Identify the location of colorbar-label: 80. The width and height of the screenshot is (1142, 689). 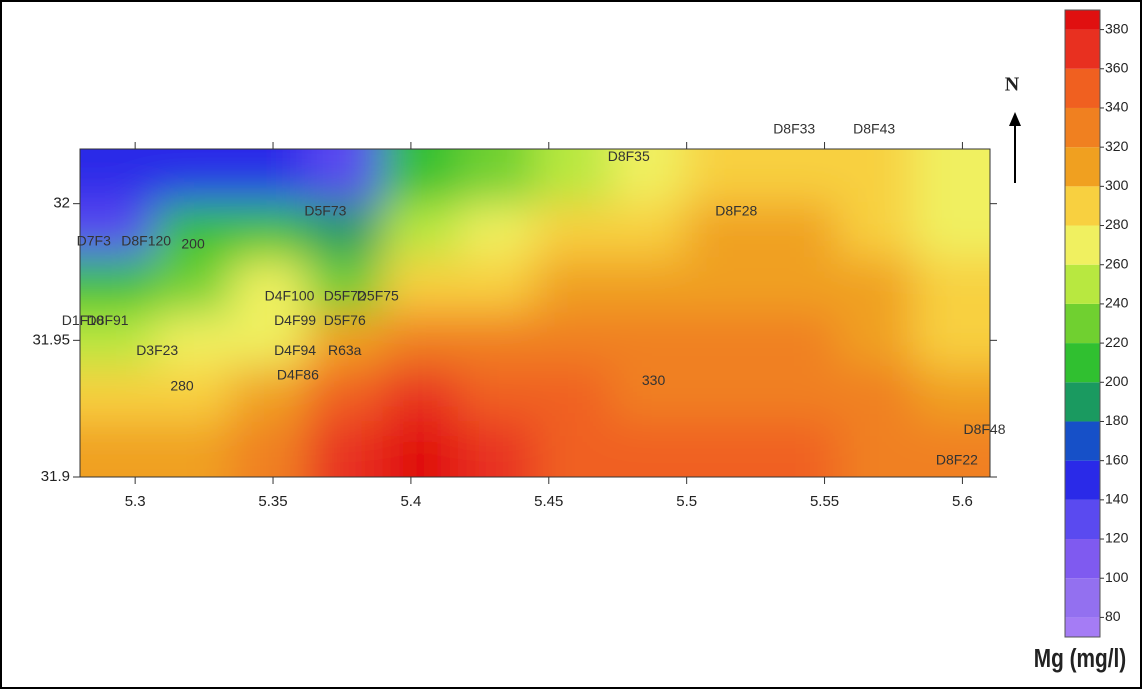
(1113, 616).